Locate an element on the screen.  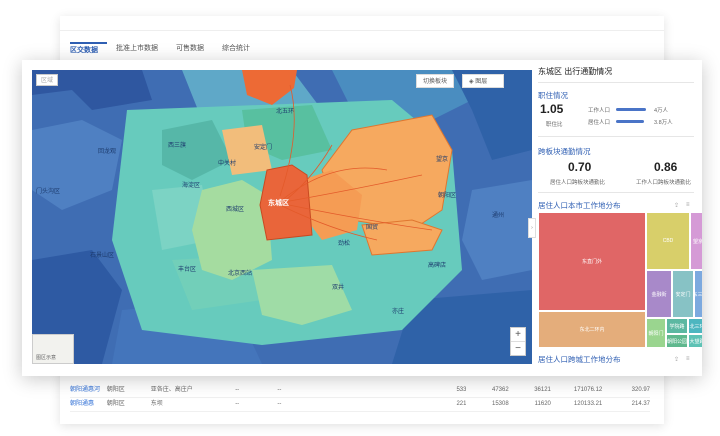
map-label-guomao: 国贸 is located at coordinates (372, 228).